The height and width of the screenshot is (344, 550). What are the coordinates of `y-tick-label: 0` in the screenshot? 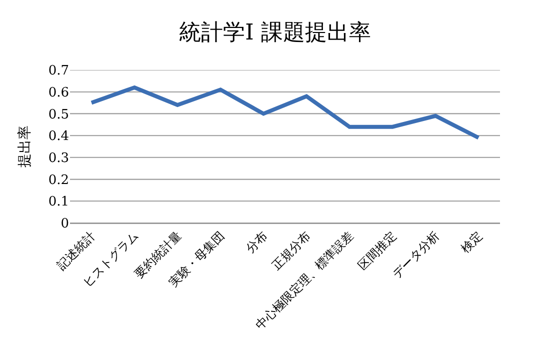 It's located at (64, 224).